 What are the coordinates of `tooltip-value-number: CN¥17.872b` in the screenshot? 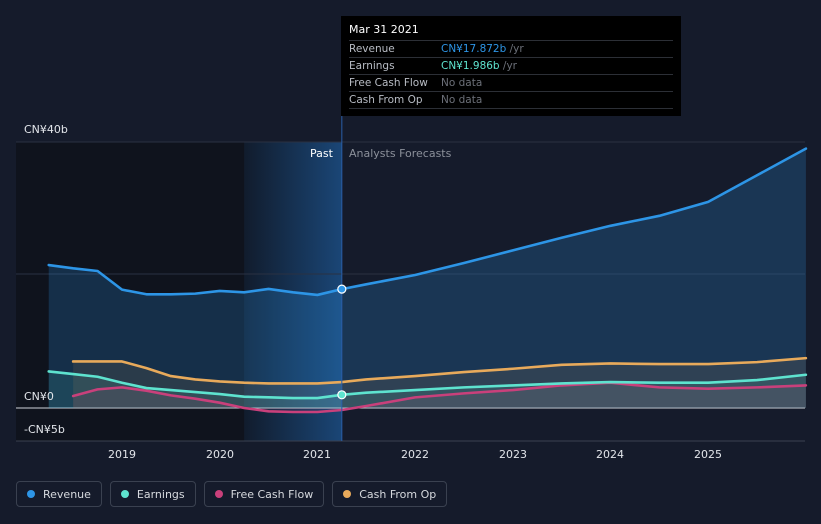 It's located at (474, 49).